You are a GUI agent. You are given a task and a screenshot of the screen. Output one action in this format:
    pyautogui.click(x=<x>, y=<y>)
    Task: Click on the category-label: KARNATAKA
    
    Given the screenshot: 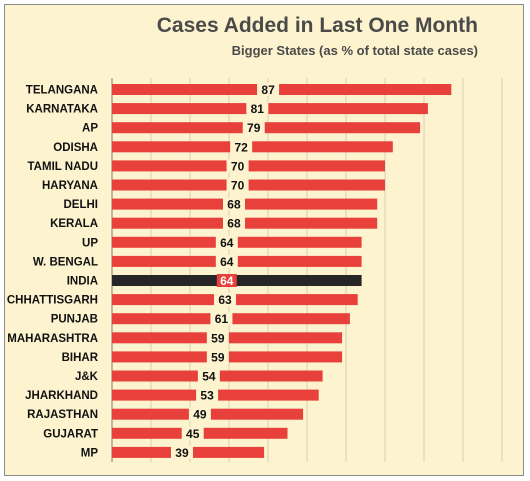 What is the action you would take?
    pyautogui.click(x=62, y=110)
    